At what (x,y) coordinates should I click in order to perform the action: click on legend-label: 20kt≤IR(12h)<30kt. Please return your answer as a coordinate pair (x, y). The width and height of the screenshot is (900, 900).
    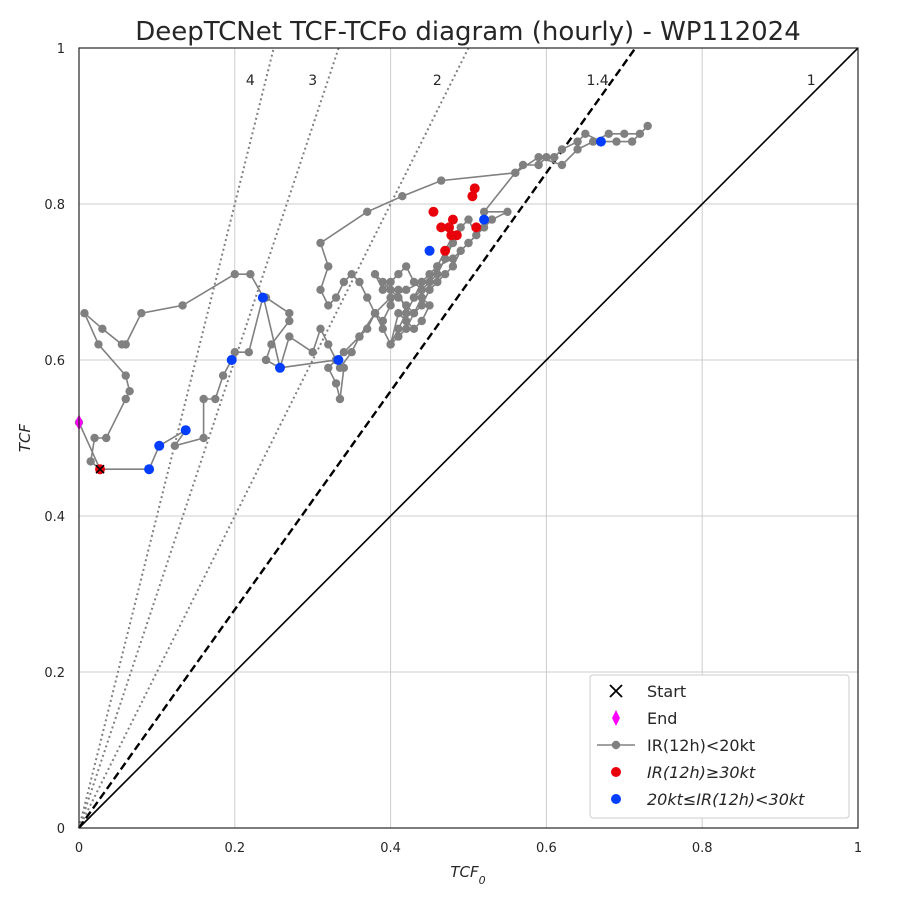
    Looking at the image, I should click on (726, 799).